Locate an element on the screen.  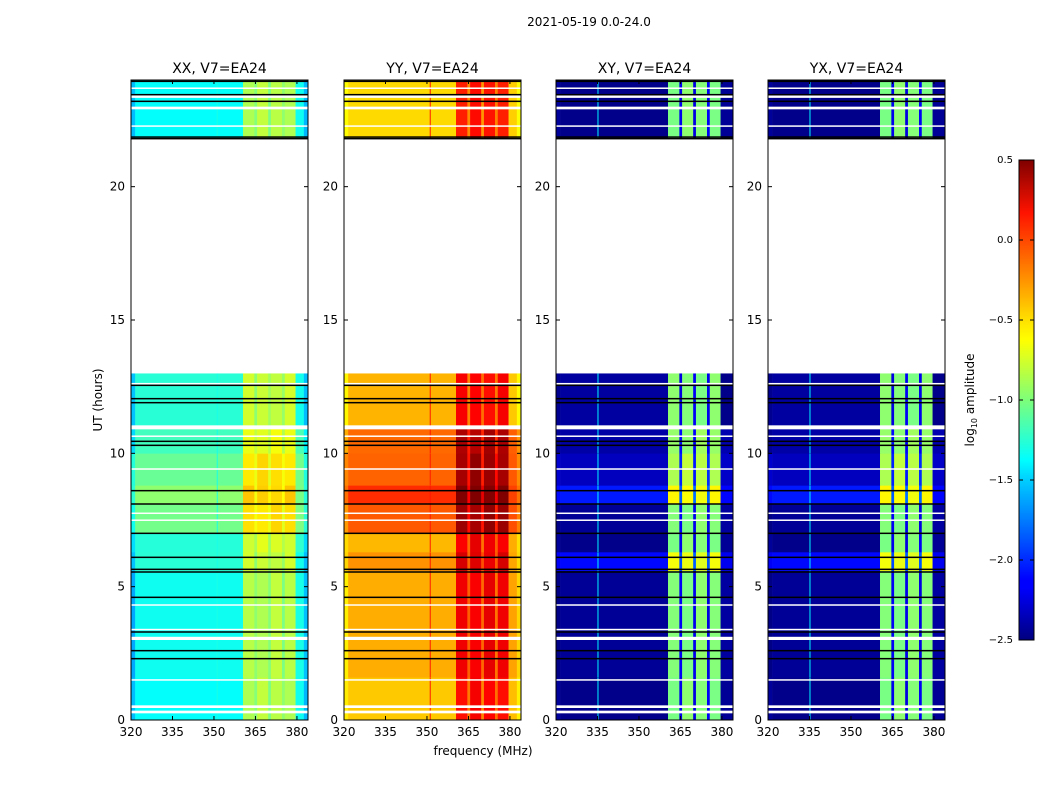
x-tick-label: 350 is located at coordinates (214, 732).